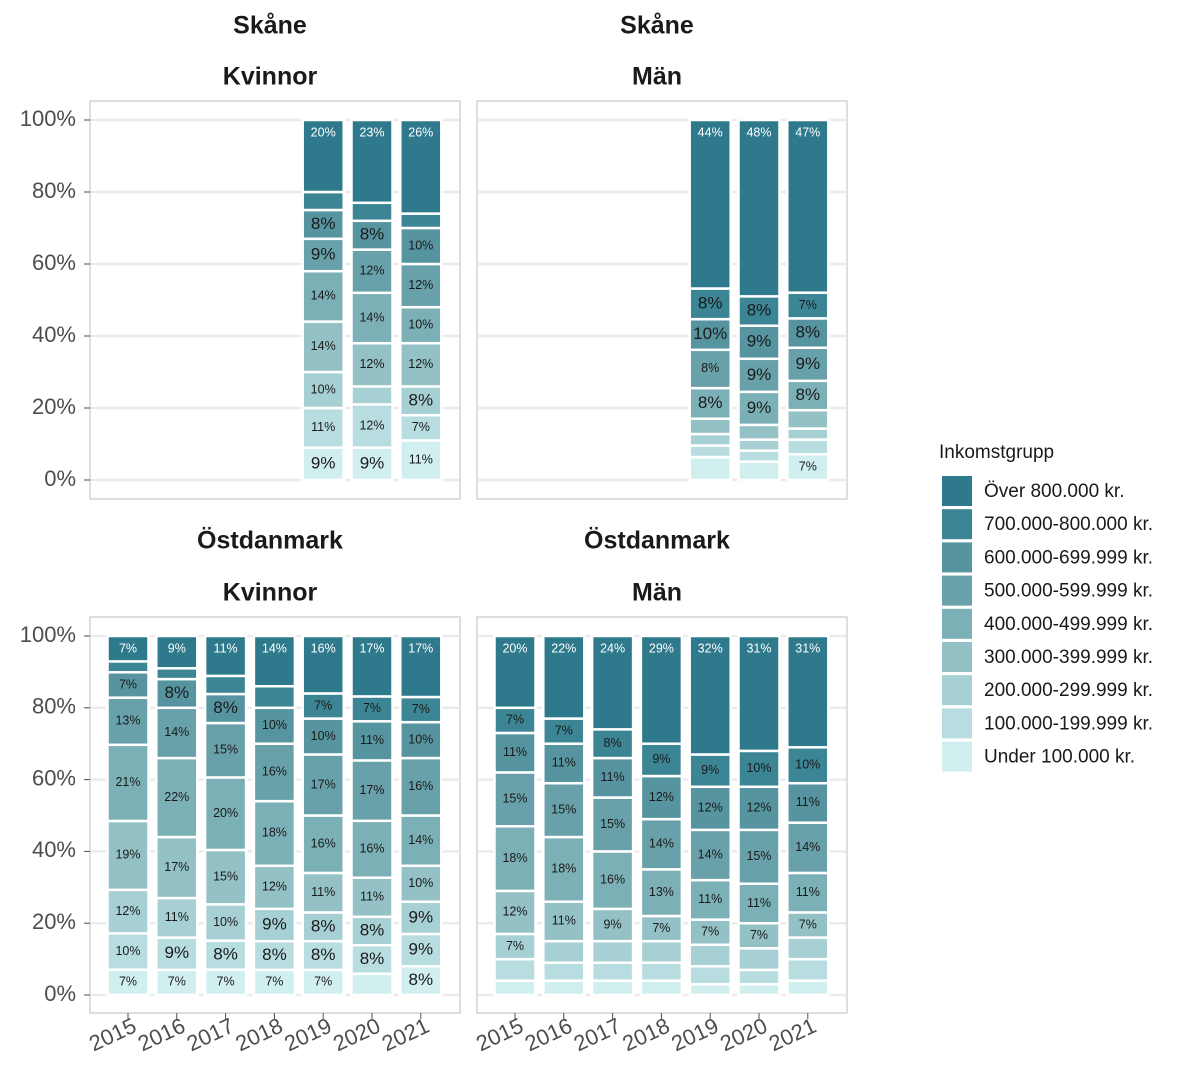 The width and height of the screenshot is (1195, 1072). I want to click on x-tick-label: 2015, so click(499, 1034).